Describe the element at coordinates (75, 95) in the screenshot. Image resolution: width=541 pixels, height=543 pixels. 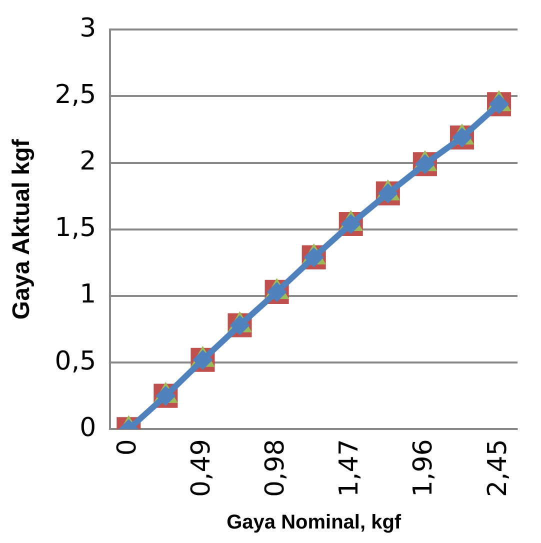
I see `y-tick-label: 2,5` at that location.